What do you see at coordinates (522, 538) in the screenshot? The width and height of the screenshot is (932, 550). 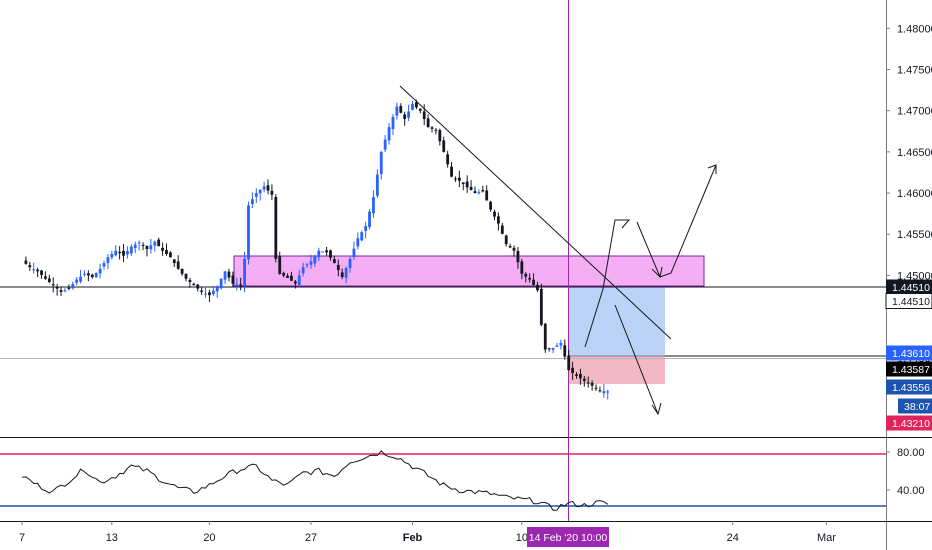 I see `time-tick-label: 10` at bounding box center [522, 538].